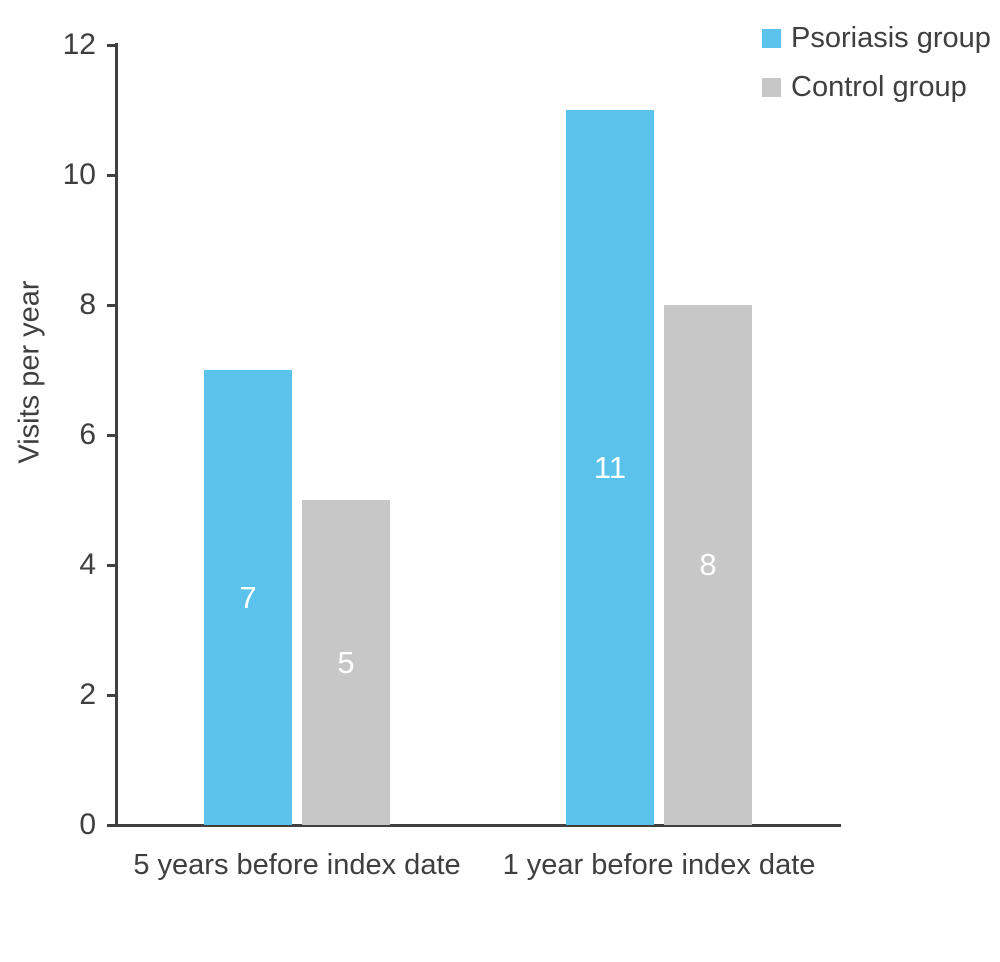 The height and width of the screenshot is (962, 1000). I want to click on bar-value-label: 8, so click(708, 564).